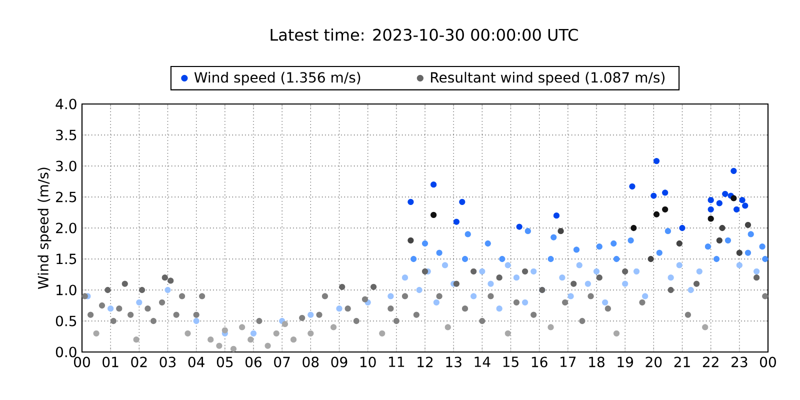 The width and height of the screenshot is (800, 400). What do you see at coordinates (654, 362) in the screenshot?
I see `x-tick-label: 20` at bounding box center [654, 362].